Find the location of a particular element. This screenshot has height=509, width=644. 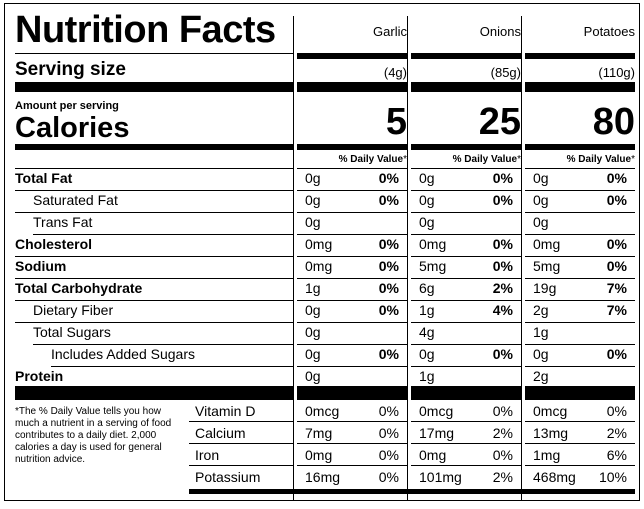

serving-amount: (85g) is located at coordinates (505, 72).